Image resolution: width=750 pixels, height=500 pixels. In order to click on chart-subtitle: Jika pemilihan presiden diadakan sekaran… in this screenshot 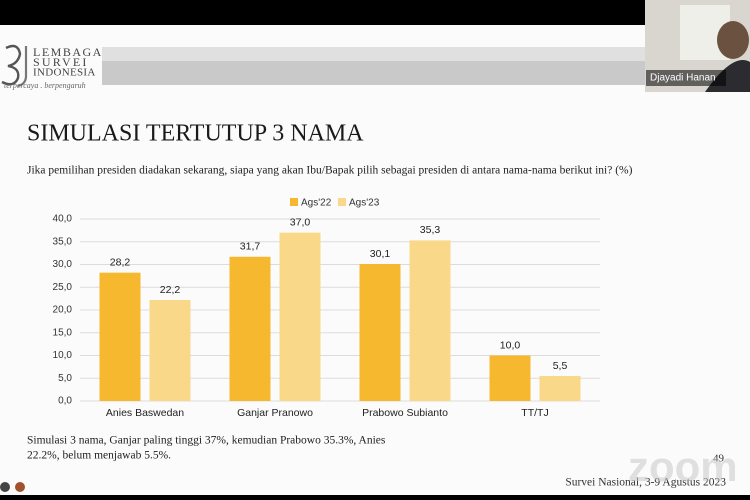, I will do `click(330, 171)`.